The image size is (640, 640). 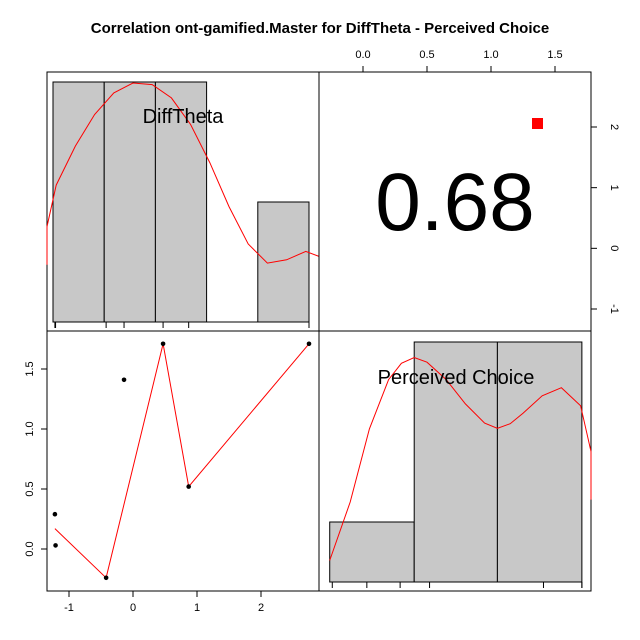 What do you see at coordinates (30, 368) in the screenshot?
I see `y-tick-label: 1.5` at bounding box center [30, 368].